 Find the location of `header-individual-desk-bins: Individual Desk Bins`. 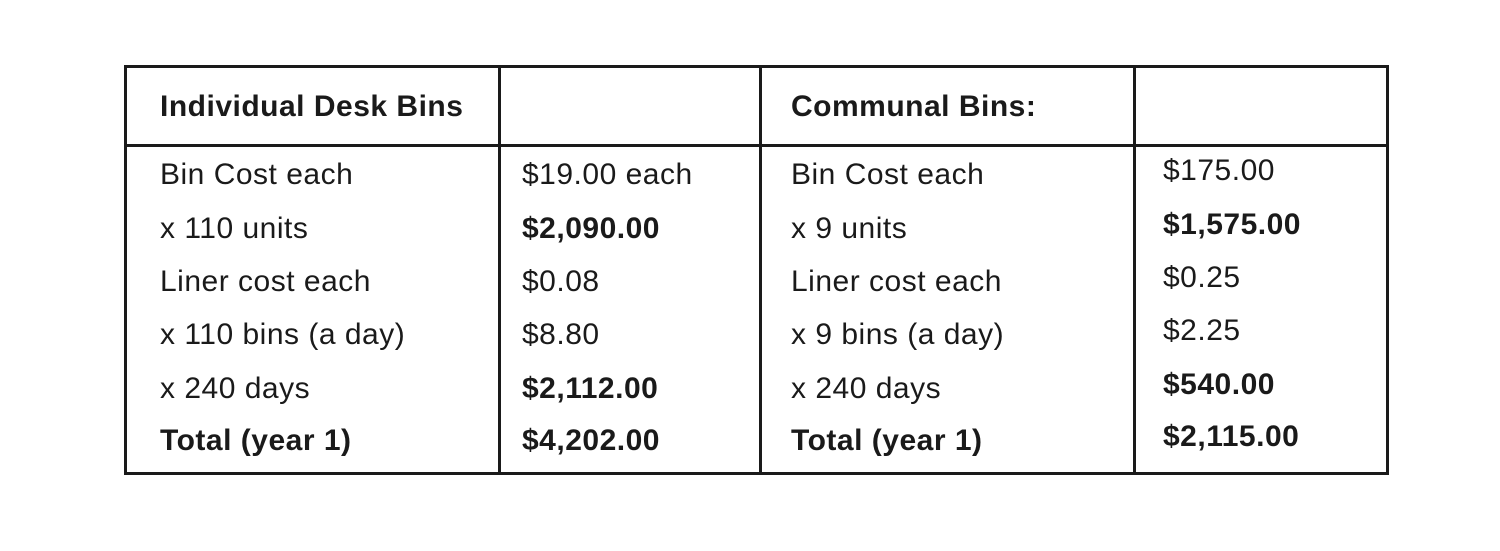

header-individual-desk-bins: Individual Desk Bins is located at coordinates (312, 106).